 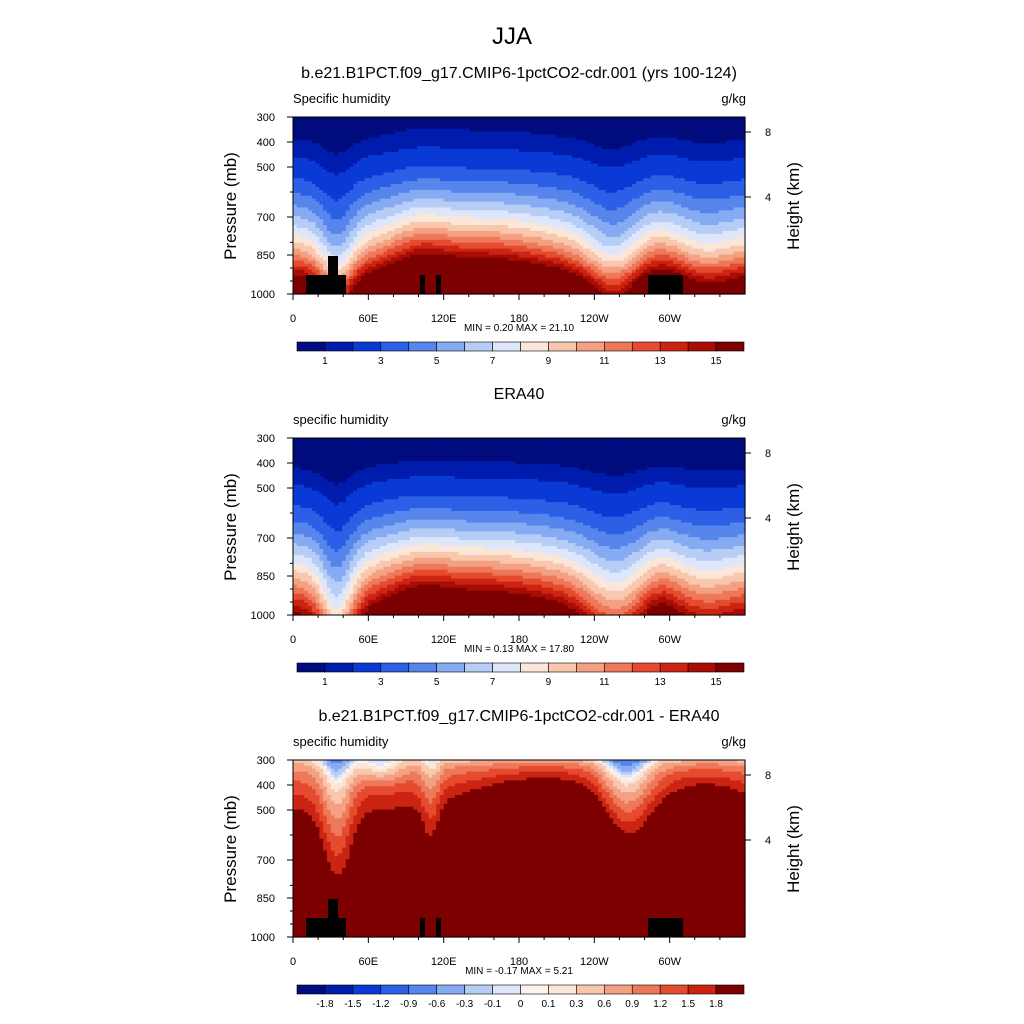 What do you see at coordinates (521, 1004) in the screenshot?
I see `colorbar-label: 0` at bounding box center [521, 1004].